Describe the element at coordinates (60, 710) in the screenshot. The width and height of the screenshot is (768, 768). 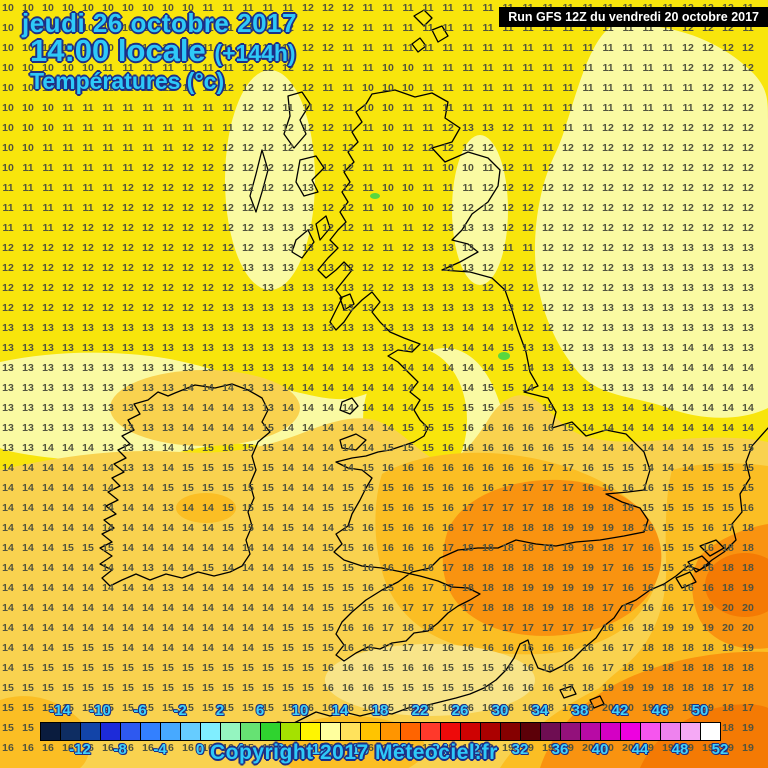
I see `legend-tick-top: -14` at that location.